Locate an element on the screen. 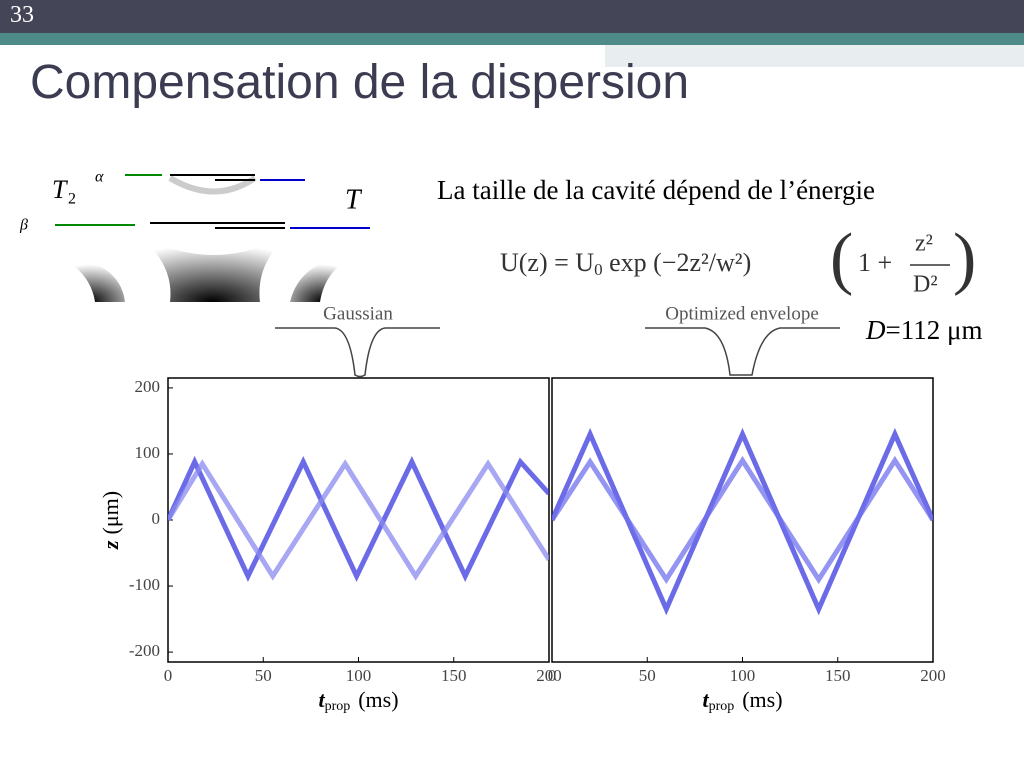 The height and width of the screenshot is (768, 1024). slide-title: Compensation de la dispersion is located at coordinates (360, 82).